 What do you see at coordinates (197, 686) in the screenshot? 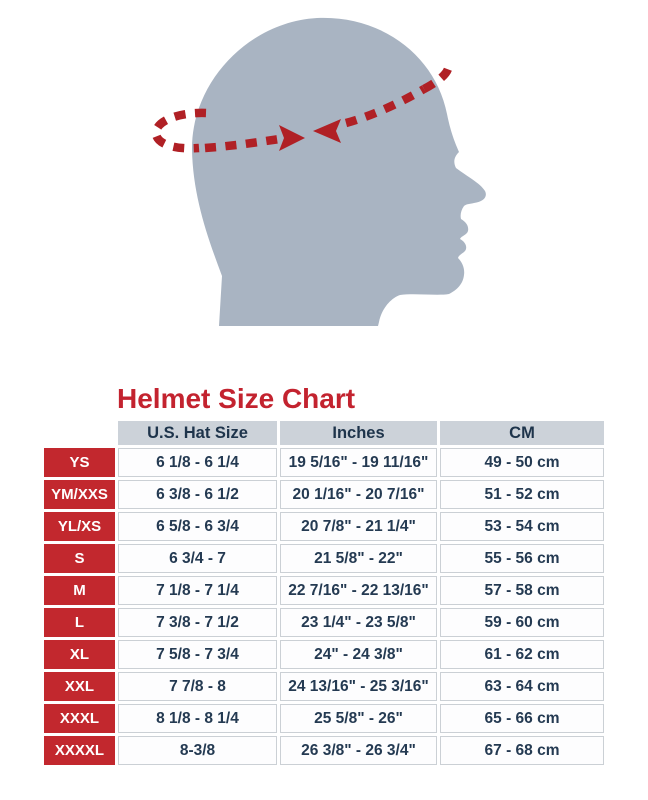
I see `hat-size-cell: 7 7/8 - 8` at bounding box center [197, 686].